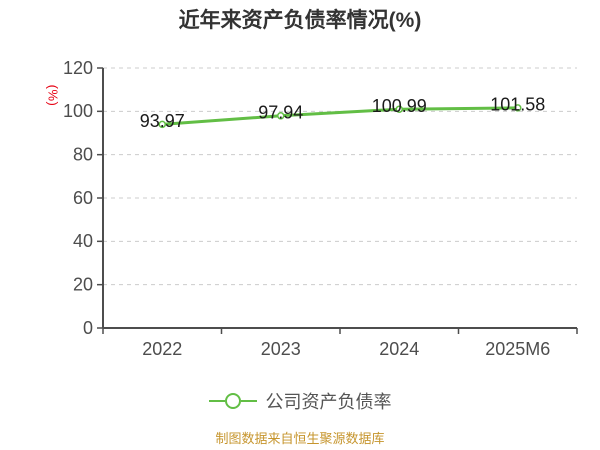 This screenshot has width=600, height=450. I want to click on legend-label: 公司资产负债率, so click(328, 402).